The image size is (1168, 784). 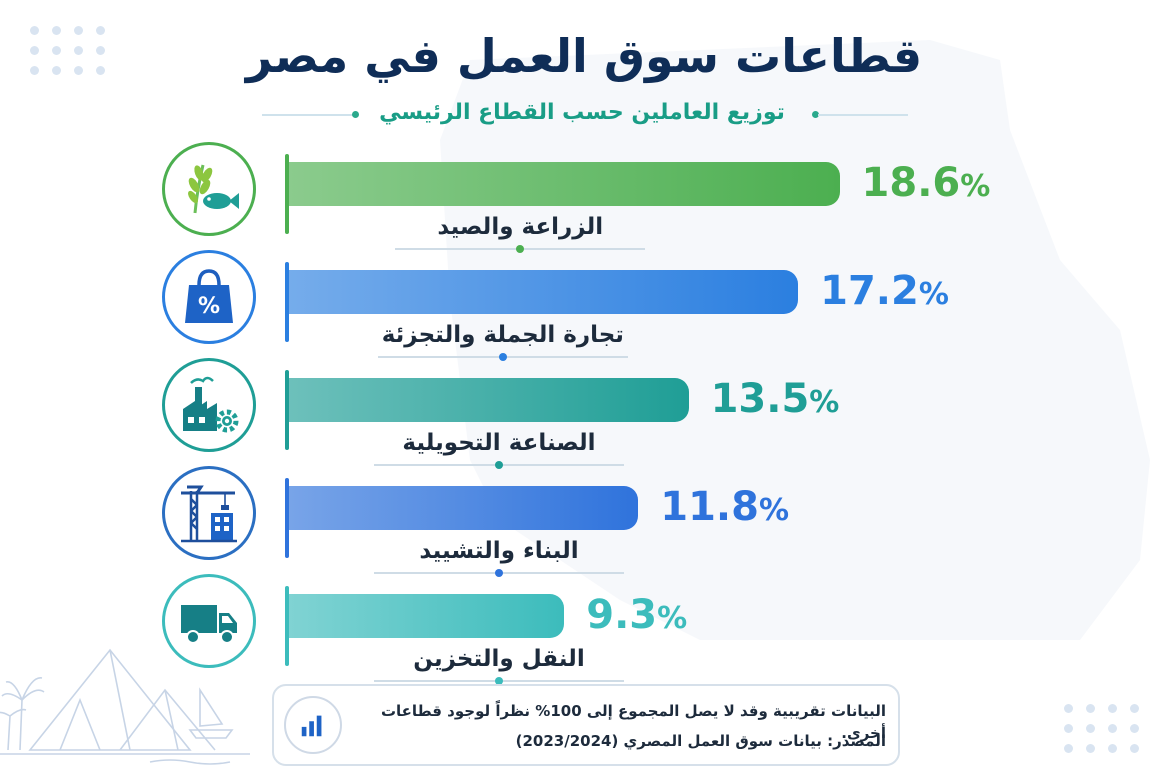 I want to click on agriculture-fish-icon, so click(x=213, y=189).